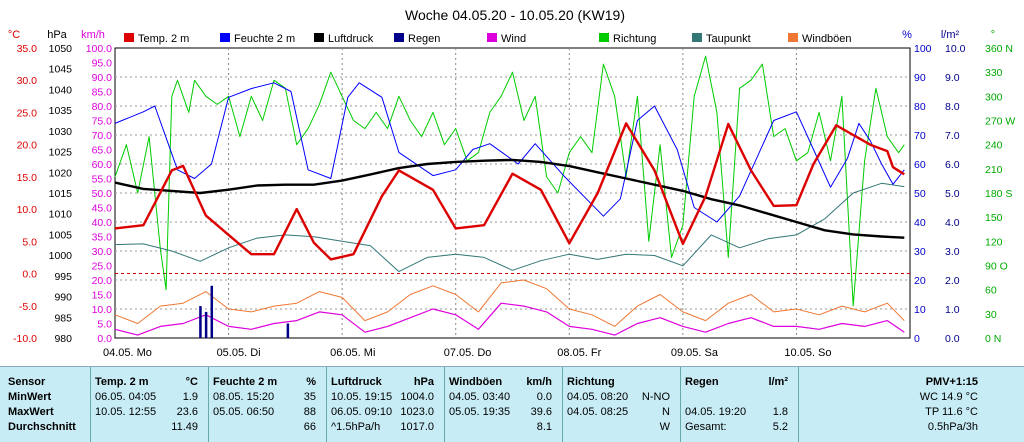  What do you see at coordinates (27, 210) in the screenshot?
I see `temp-axis-tick: 10.0` at bounding box center [27, 210].